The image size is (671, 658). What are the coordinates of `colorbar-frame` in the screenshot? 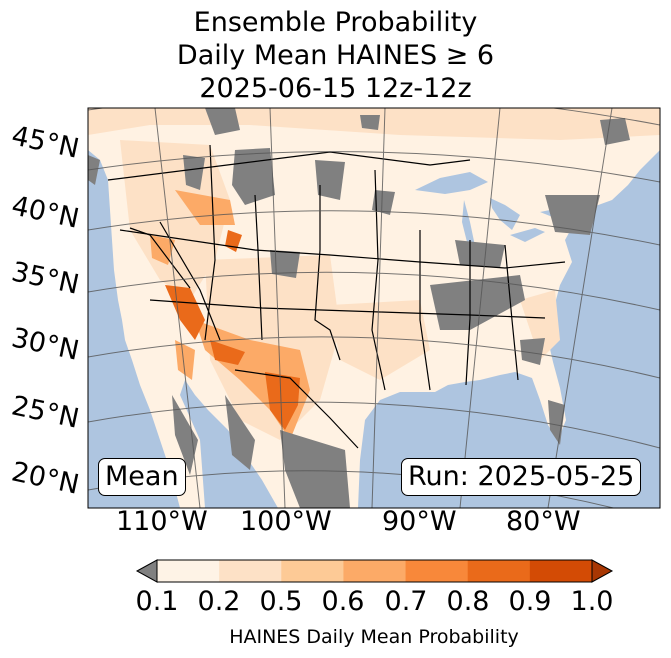 It's located at (374, 571).